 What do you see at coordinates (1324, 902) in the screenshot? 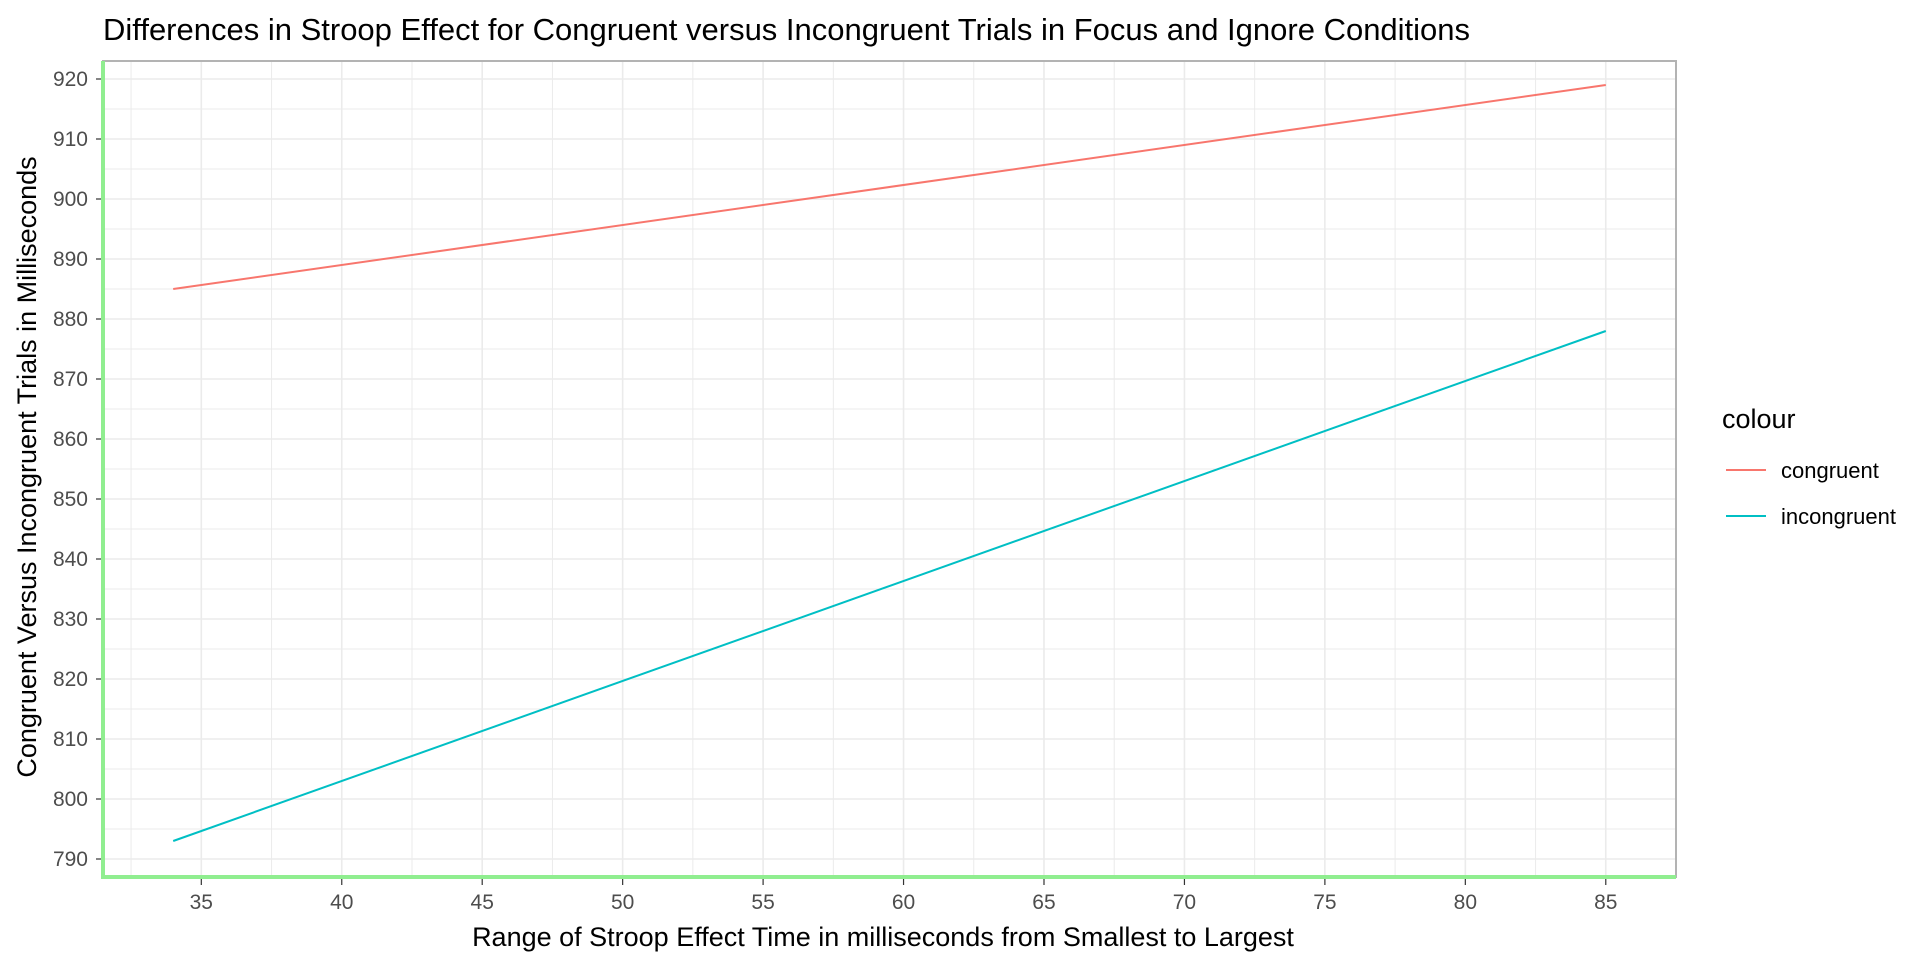
I see `x-tick-label: 75` at bounding box center [1324, 902].